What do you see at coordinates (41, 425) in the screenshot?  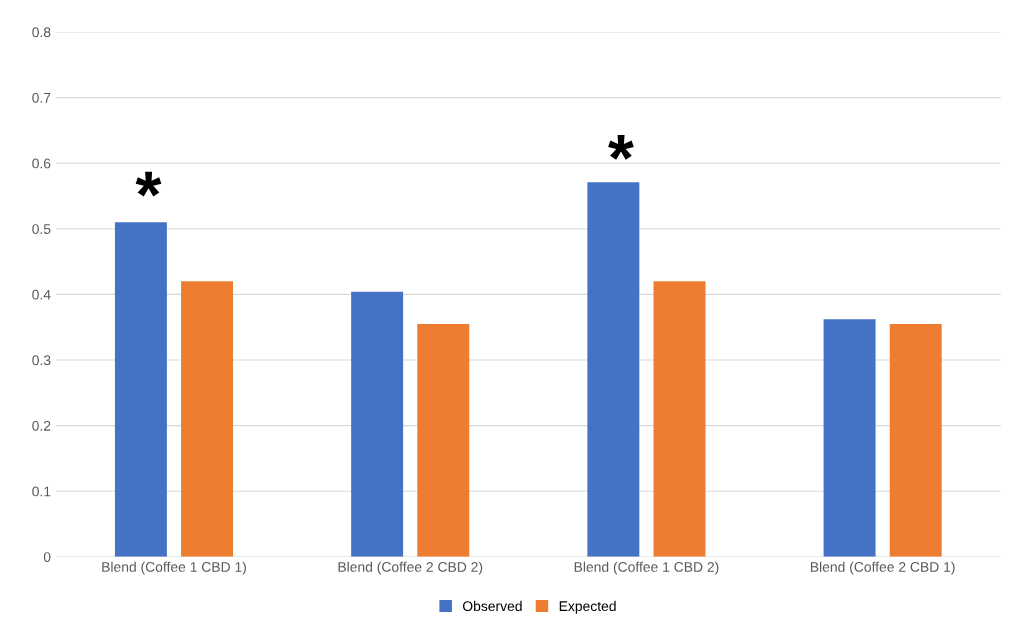 I see `y-tick-label: 0.2` at bounding box center [41, 425].